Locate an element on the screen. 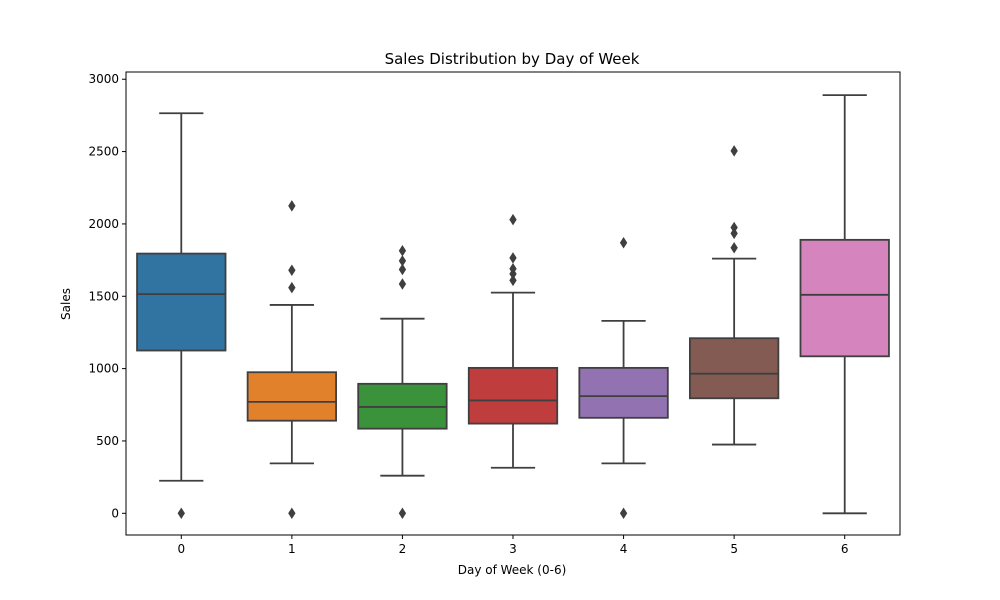 The height and width of the screenshot is (600, 1000). x-tick-label: 1 is located at coordinates (292, 549).